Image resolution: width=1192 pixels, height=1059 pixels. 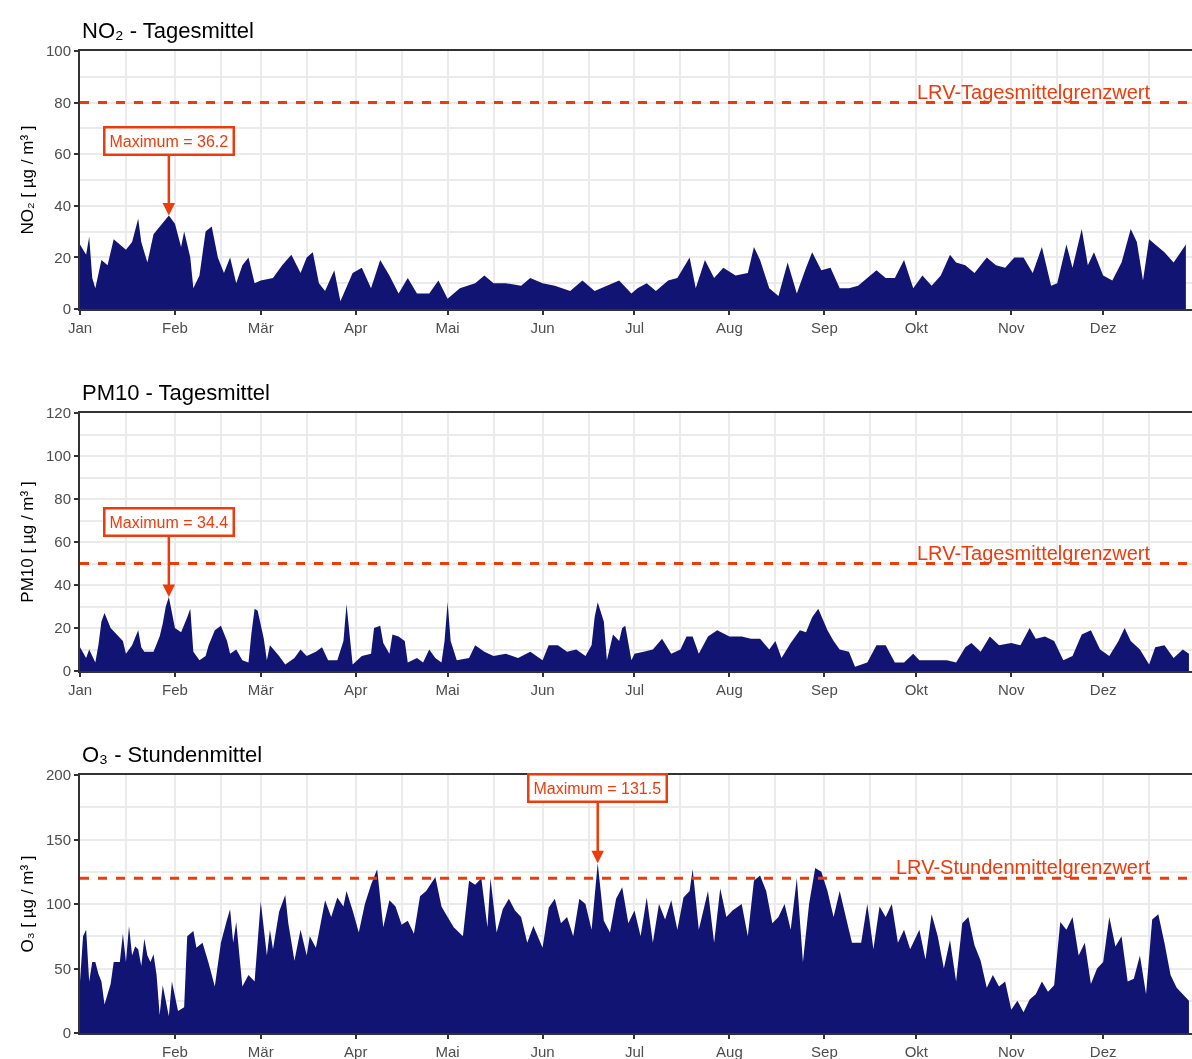 I want to click on y-tick-label: 120, so click(x=58, y=413).